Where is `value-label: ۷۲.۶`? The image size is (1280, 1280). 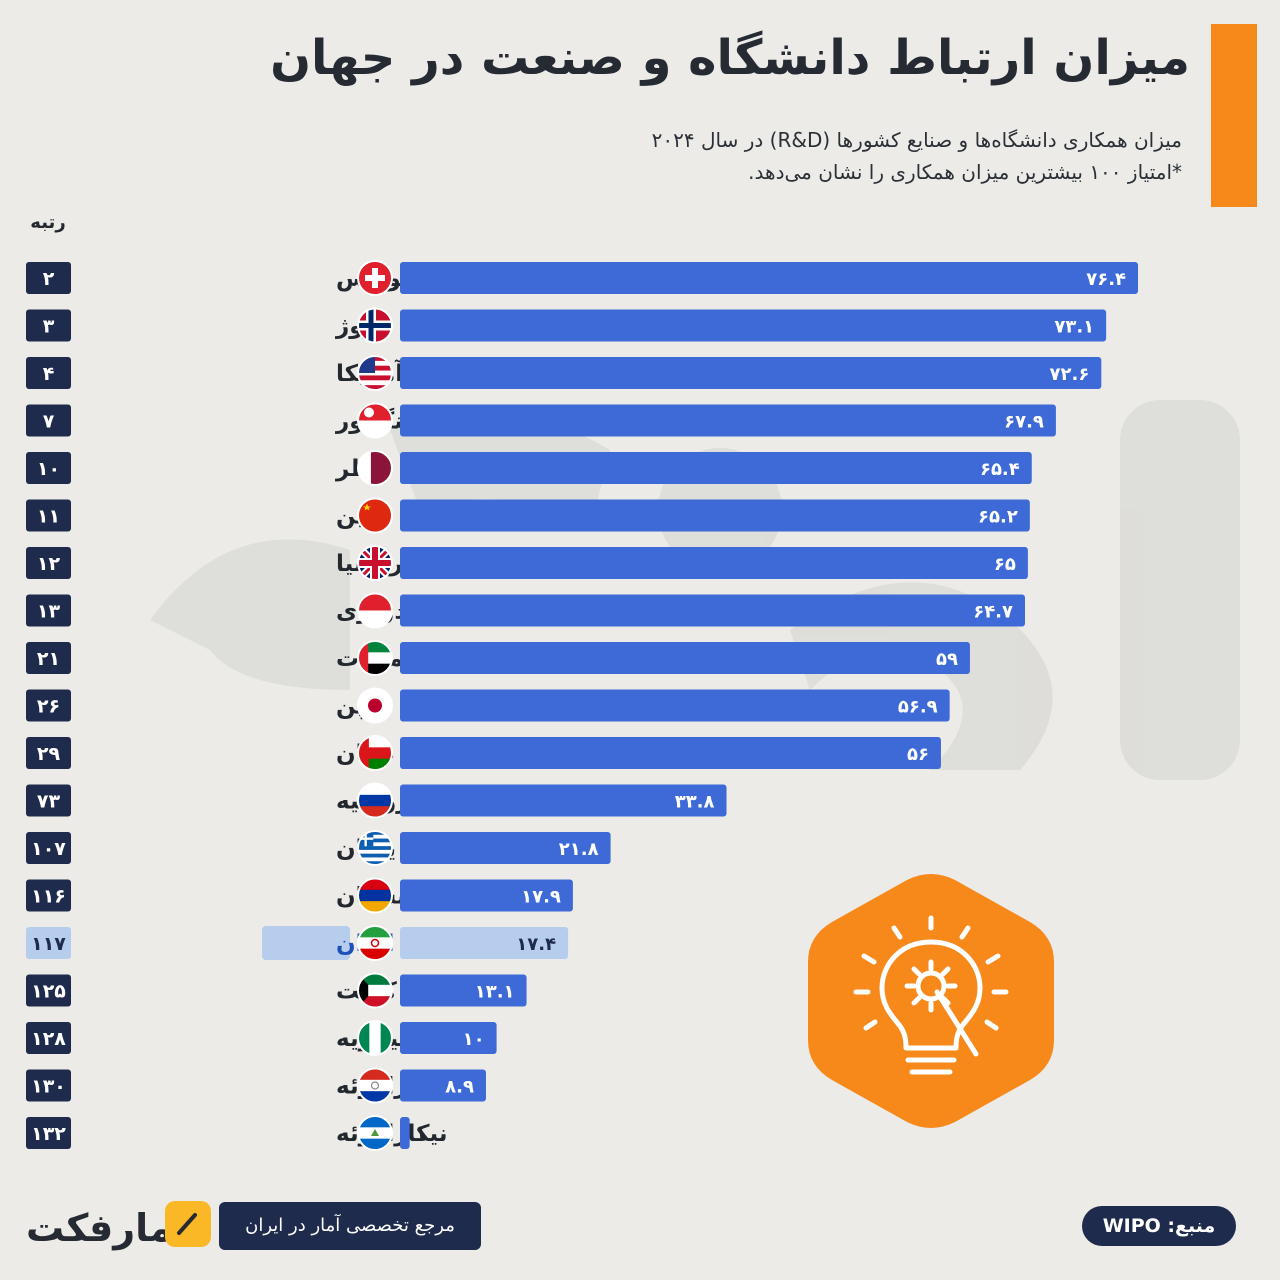
value-label: ۷۲.۶ is located at coordinates (1070, 374).